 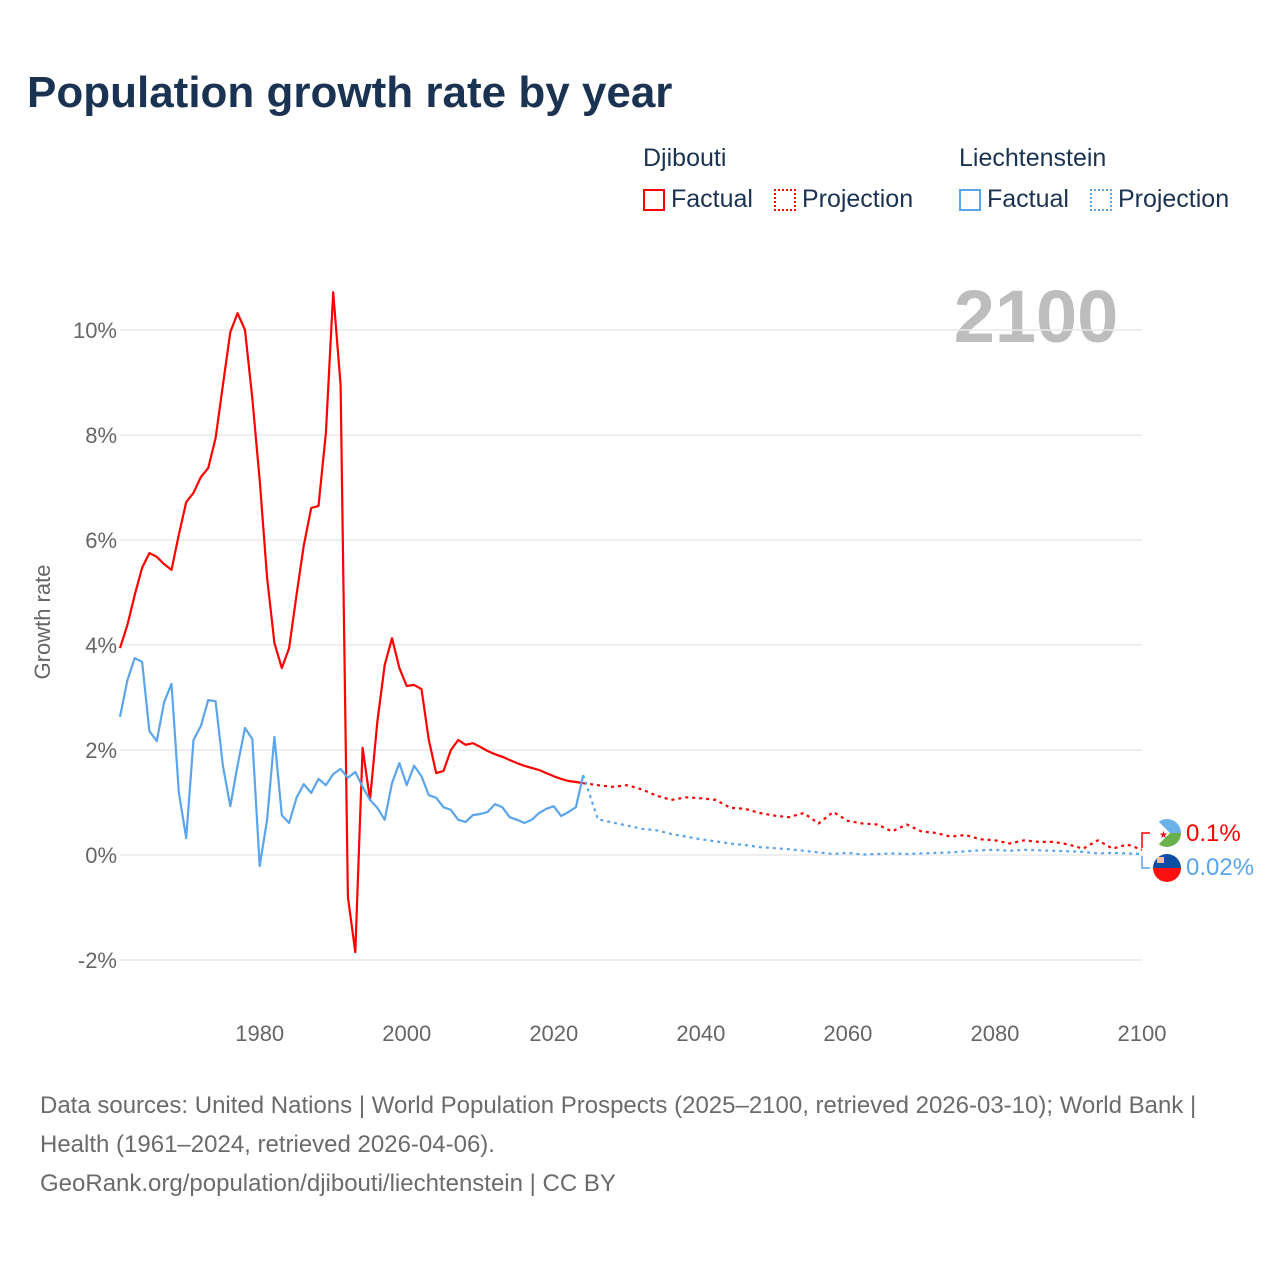 I want to click on legend-liechtenstein: Liechtenstein Factual Projection, so click(x=1101, y=181).